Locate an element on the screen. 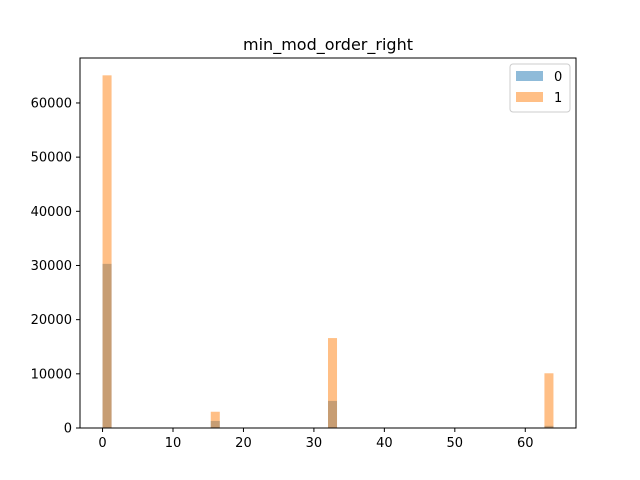 This screenshot has height=480, width=640. legend-label-0: 0 is located at coordinates (558, 77).